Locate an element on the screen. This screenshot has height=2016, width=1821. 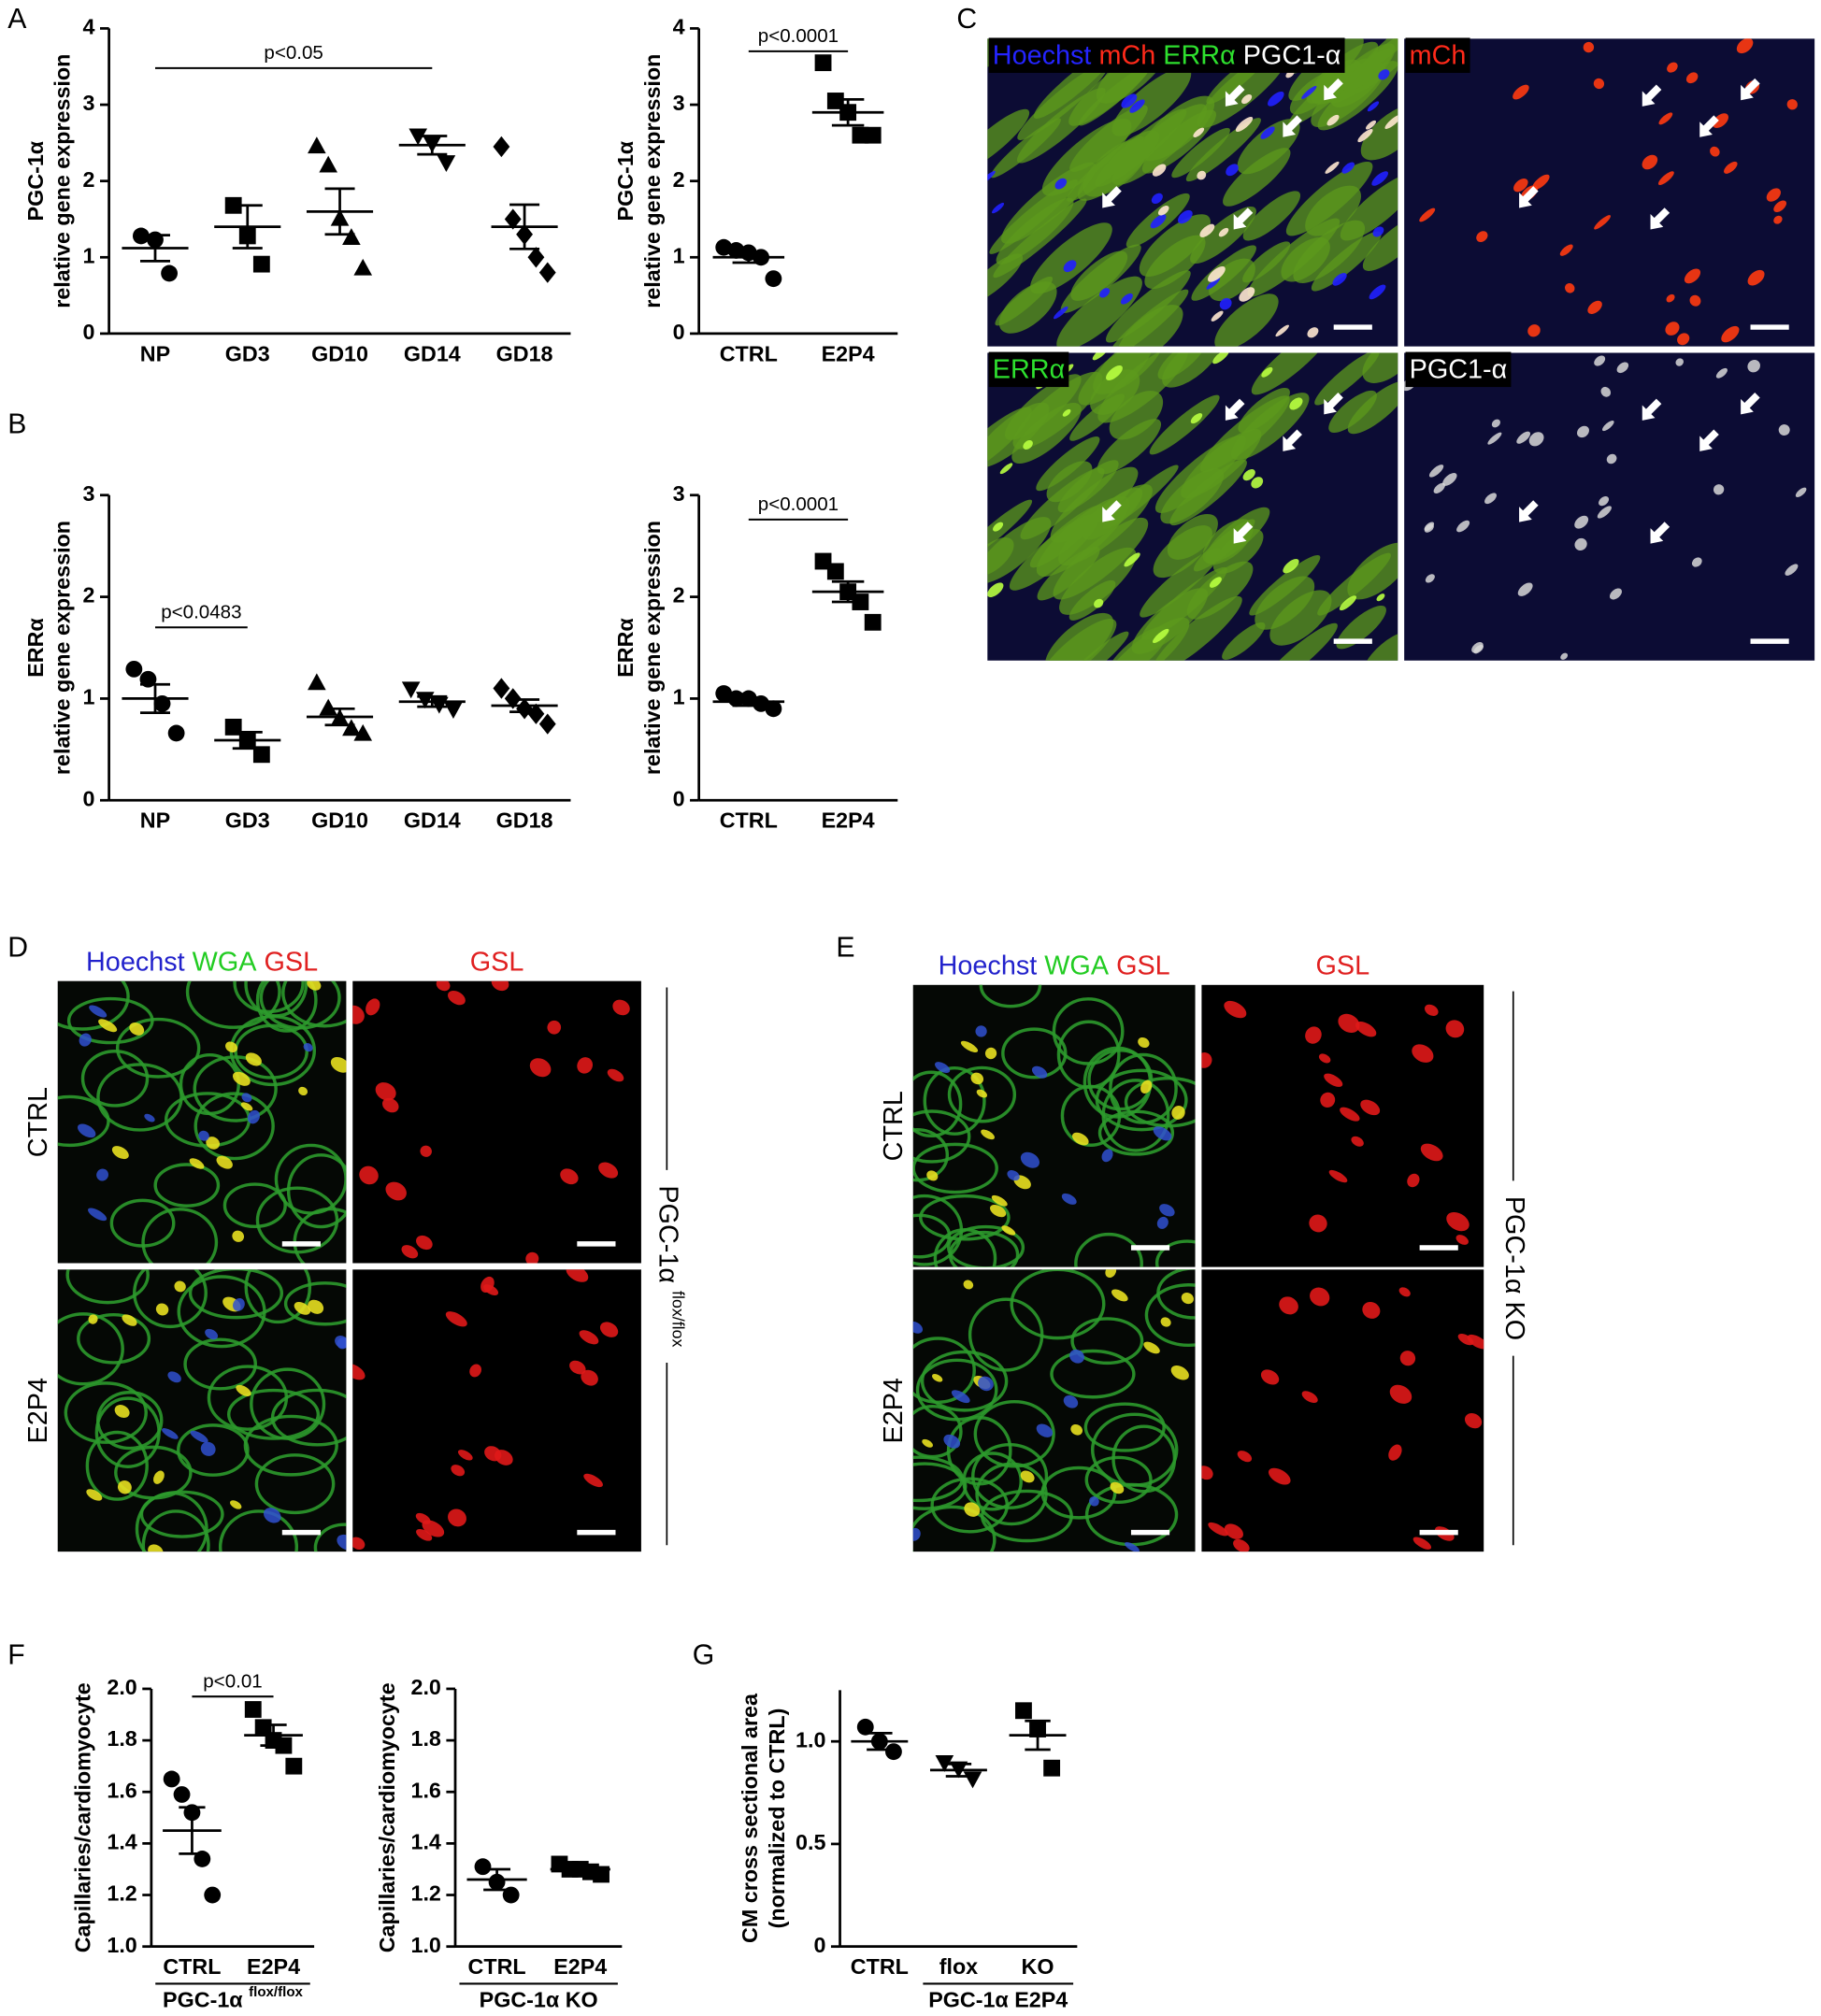
panel-letter: G is located at coordinates (703, 1655).